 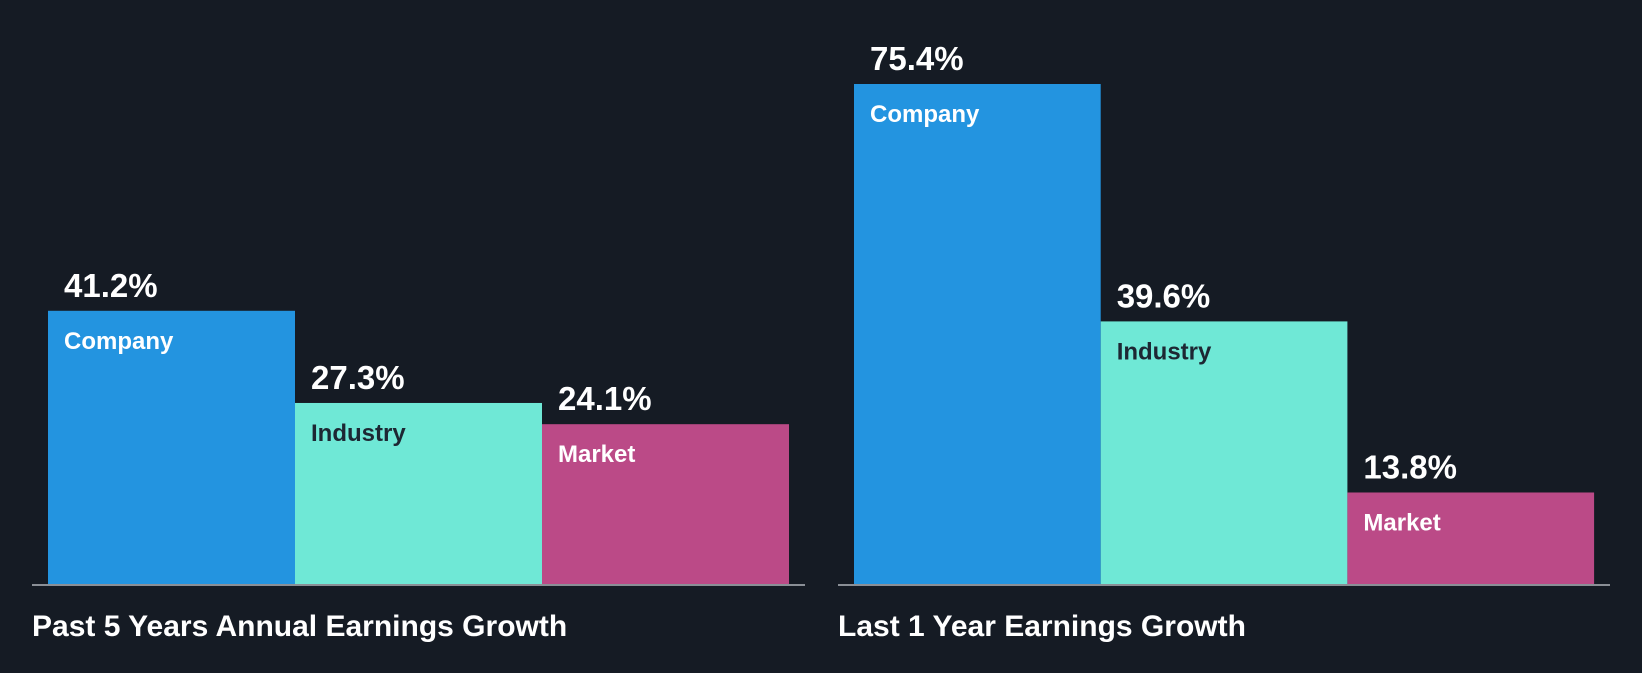 What do you see at coordinates (1042, 626) in the screenshot?
I see `chart-title: Last 1 Year Earnings Growth` at bounding box center [1042, 626].